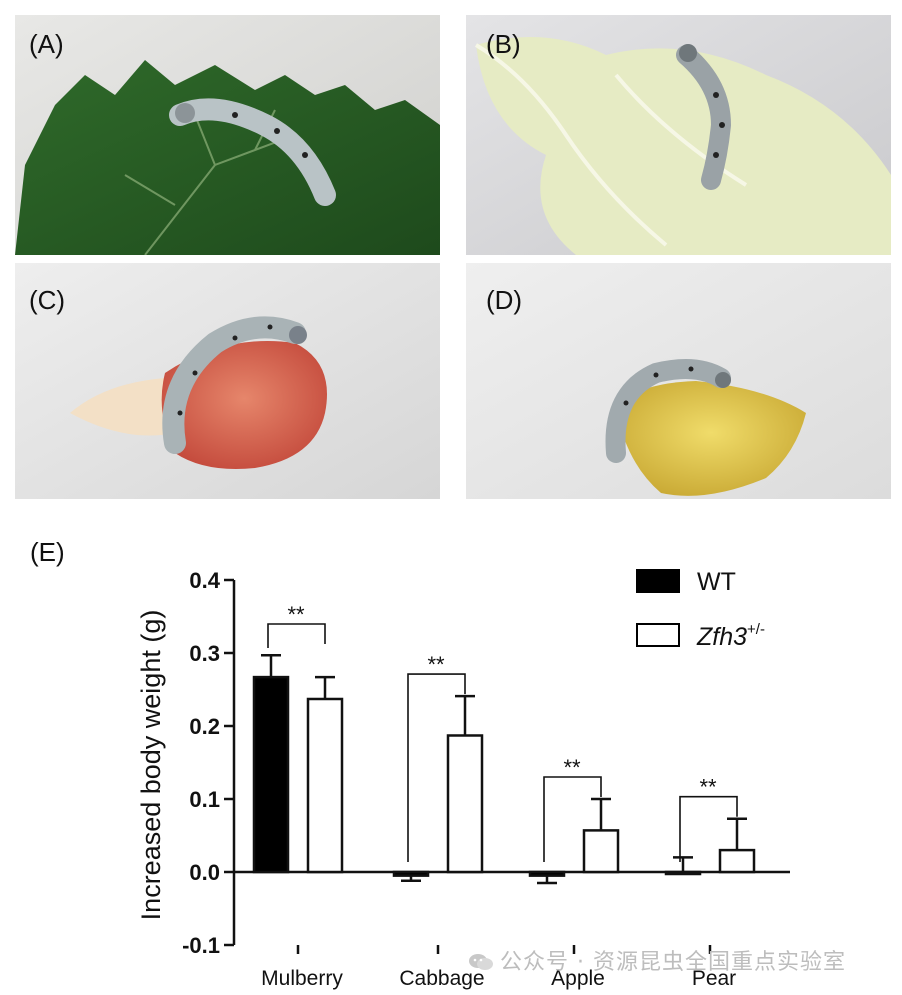 This screenshot has width=902, height=995. What do you see at coordinates (481, 962) in the screenshot?
I see `wechat-icon` at bounding box center [481, 962].